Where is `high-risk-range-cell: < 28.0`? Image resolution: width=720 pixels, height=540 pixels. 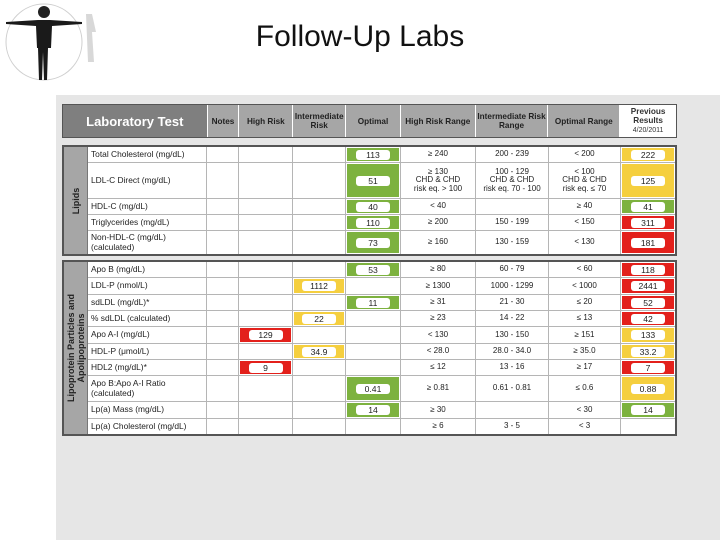 high-risk-range-cell: < 28.0 is located at coordinates (438, 351).